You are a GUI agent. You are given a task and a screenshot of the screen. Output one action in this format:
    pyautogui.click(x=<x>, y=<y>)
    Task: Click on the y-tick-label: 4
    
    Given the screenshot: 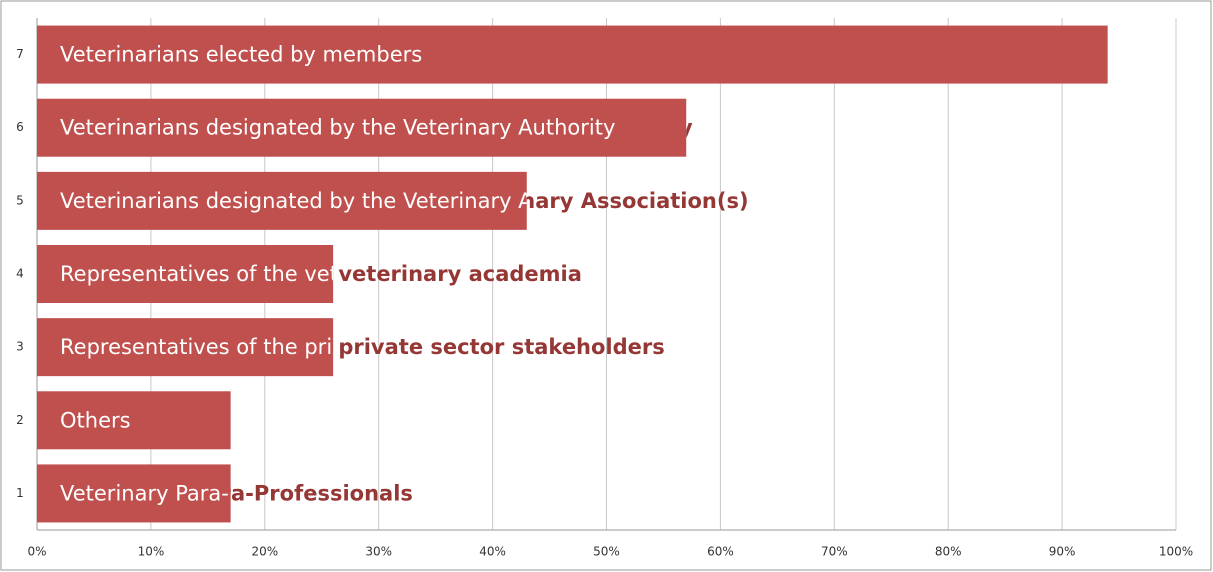 What is the action you would take?
    pyautogui.click(x=20, y=274)
    